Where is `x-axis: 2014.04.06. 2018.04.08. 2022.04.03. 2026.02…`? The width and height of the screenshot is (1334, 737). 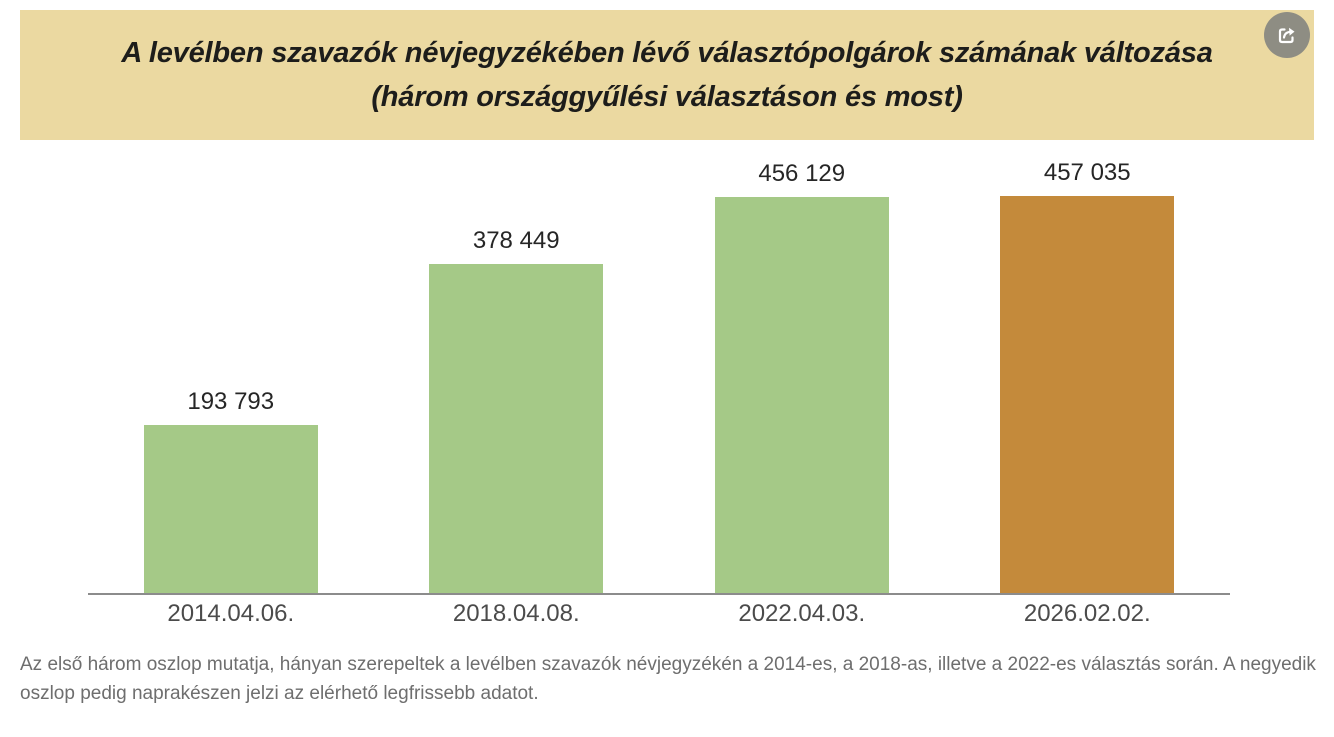
x-axis: 2014.04.06. 2018.04.08. 2022.04.03. 2026.02… is located at coordinates (659, 614).